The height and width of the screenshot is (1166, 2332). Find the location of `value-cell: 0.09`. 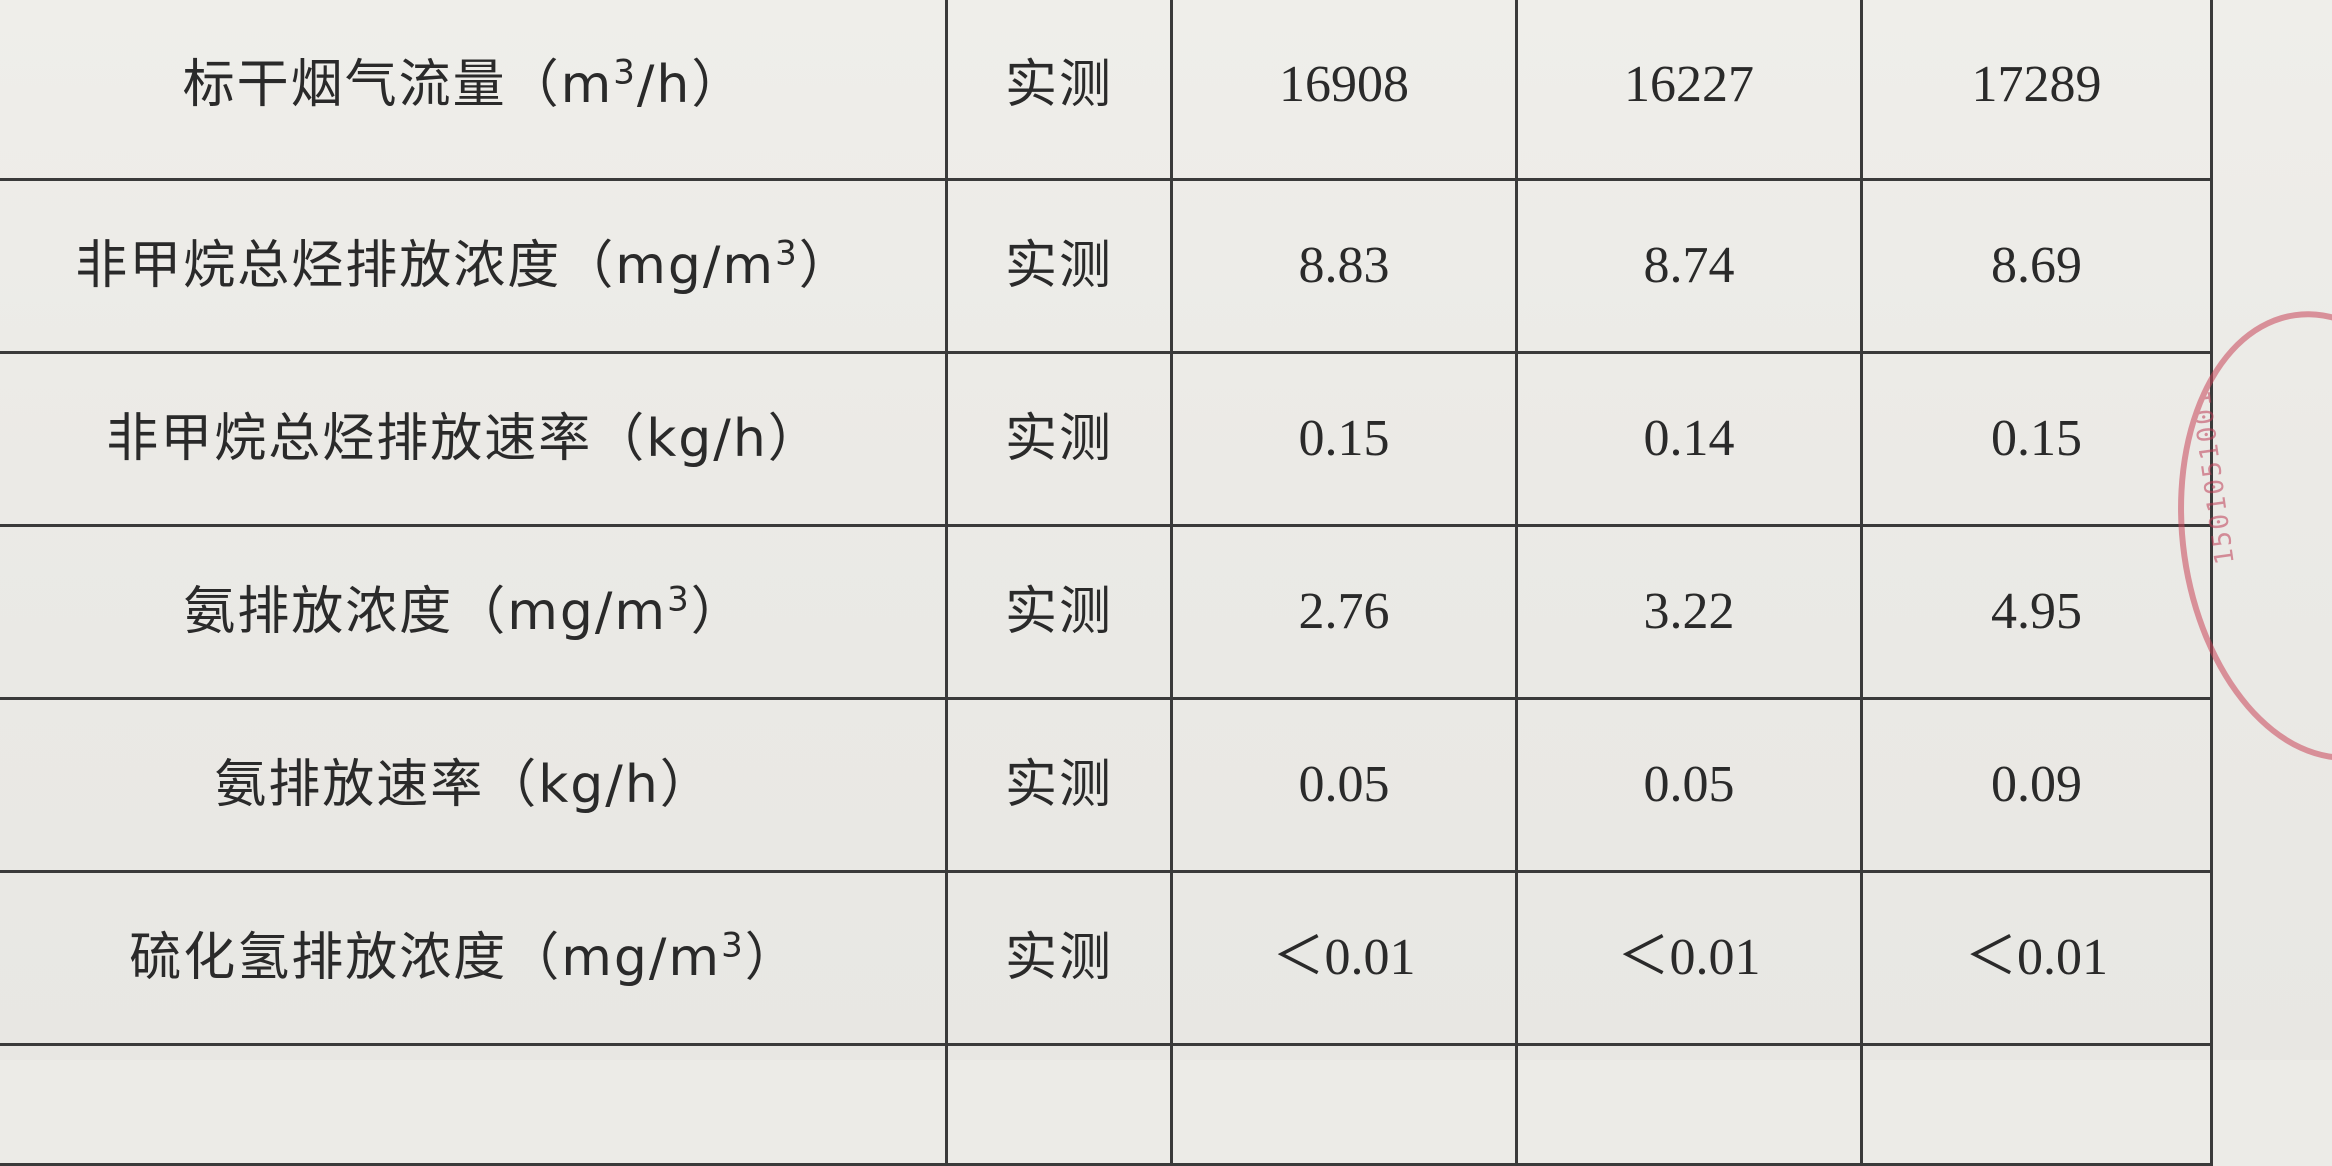

value-cell: 0.09 is located at coordinates (2036, 785).